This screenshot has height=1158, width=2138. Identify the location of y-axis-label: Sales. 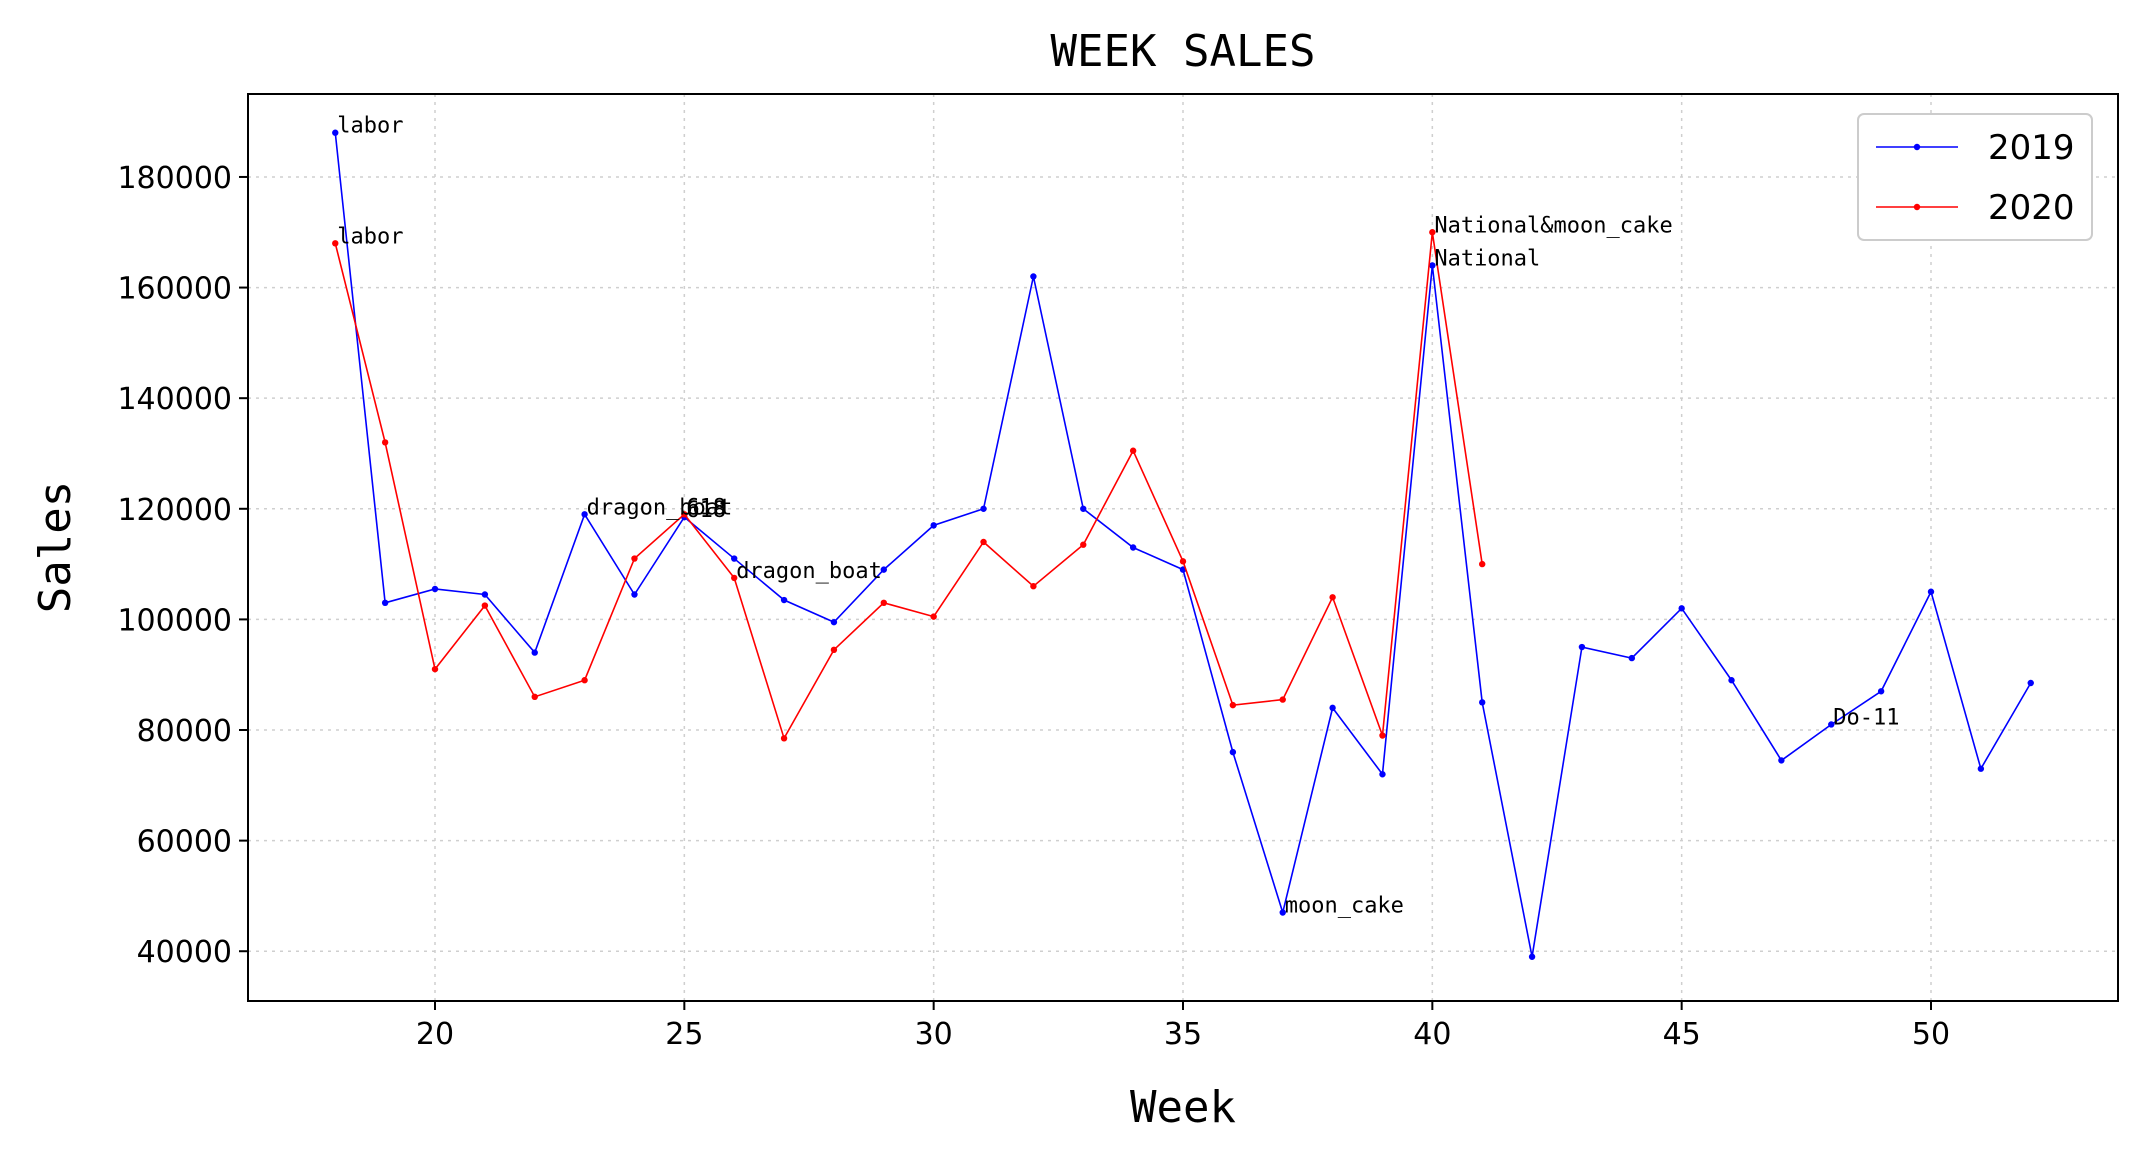
(55, 547).